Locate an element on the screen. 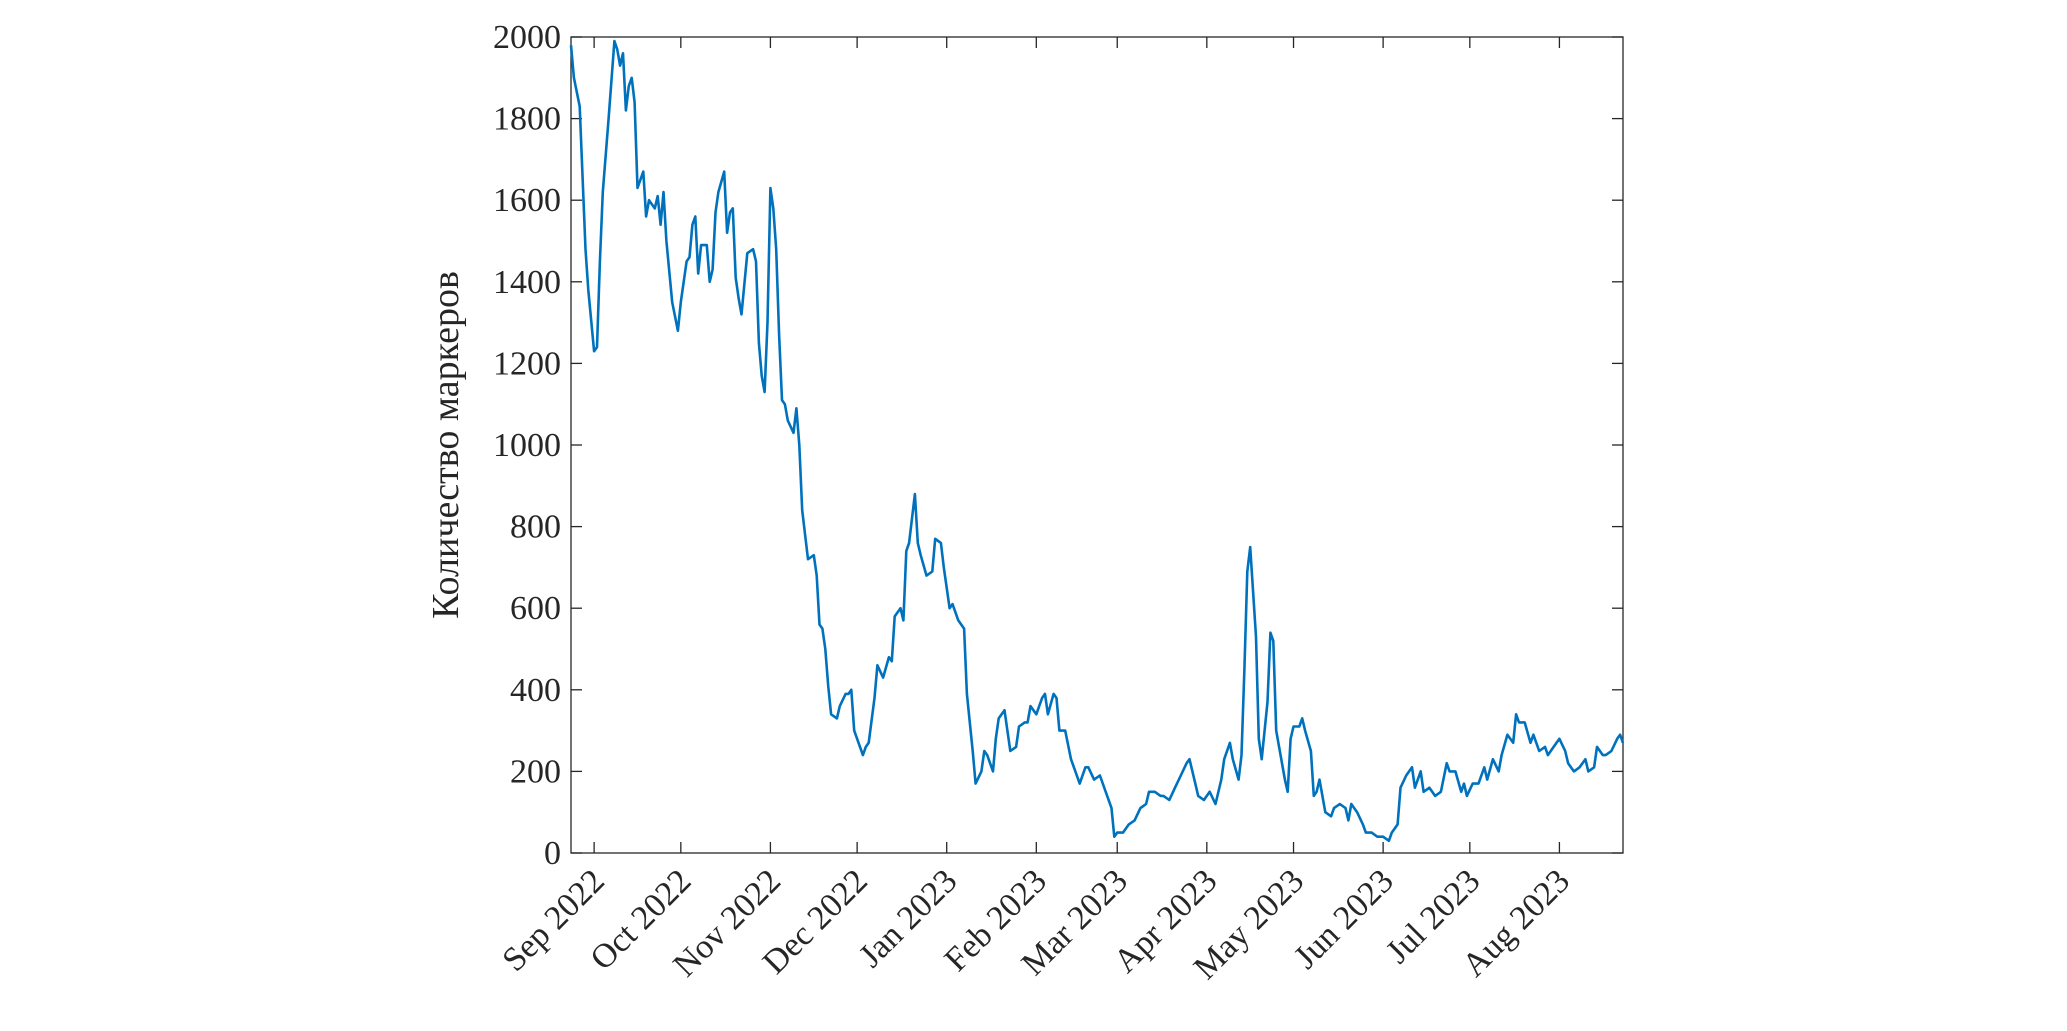  y-axis-label: Количество маркеров is located at coordinates (446, 445).